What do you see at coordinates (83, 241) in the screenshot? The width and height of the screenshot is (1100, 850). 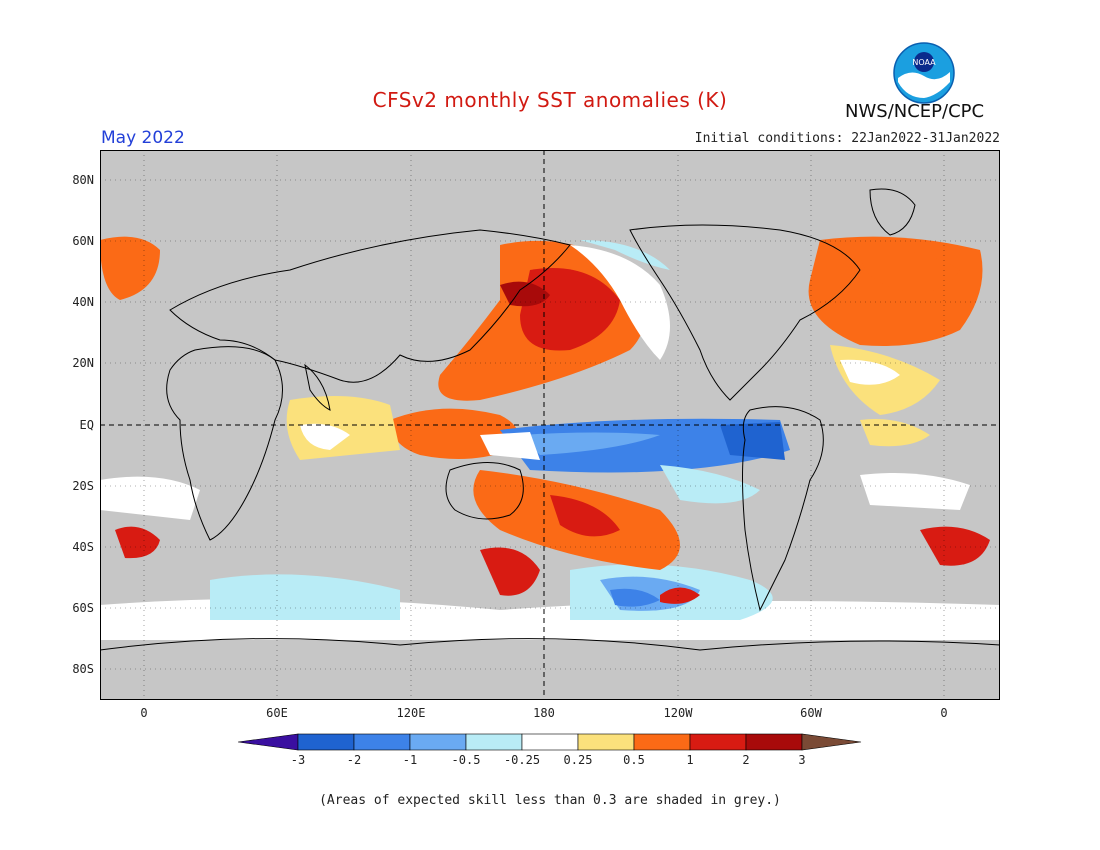 I see `lat-label-60n: 60N` at bounding box center [83, 241].